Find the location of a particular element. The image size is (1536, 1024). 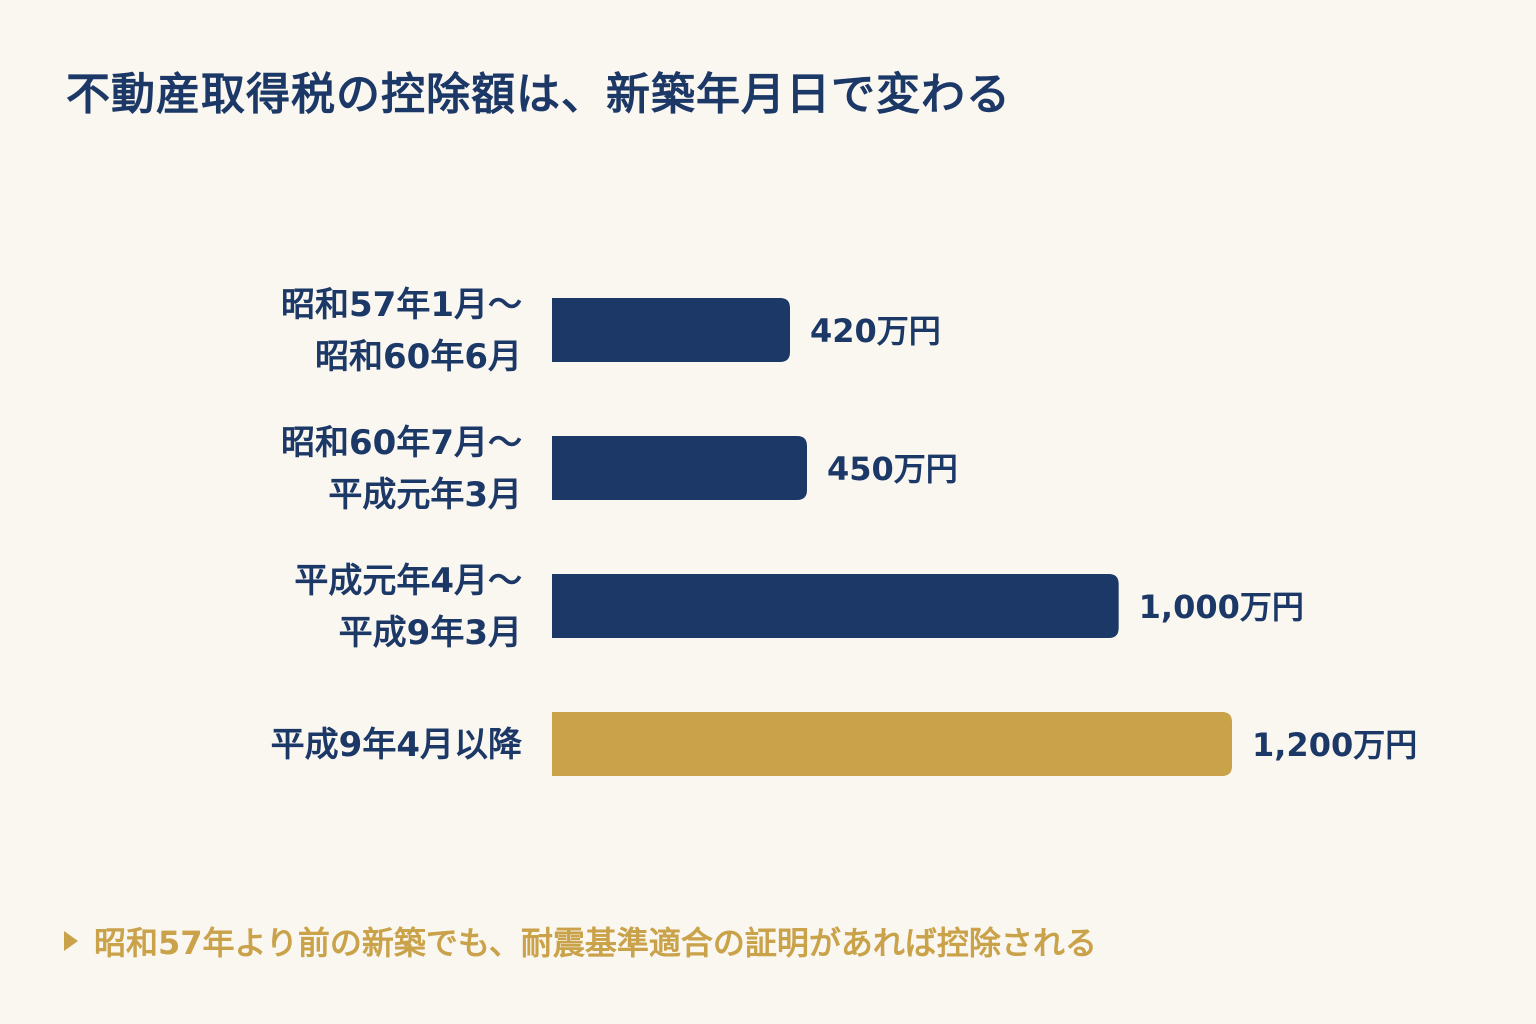

triangle-bullet-icon is located at coordinates (71, 941).